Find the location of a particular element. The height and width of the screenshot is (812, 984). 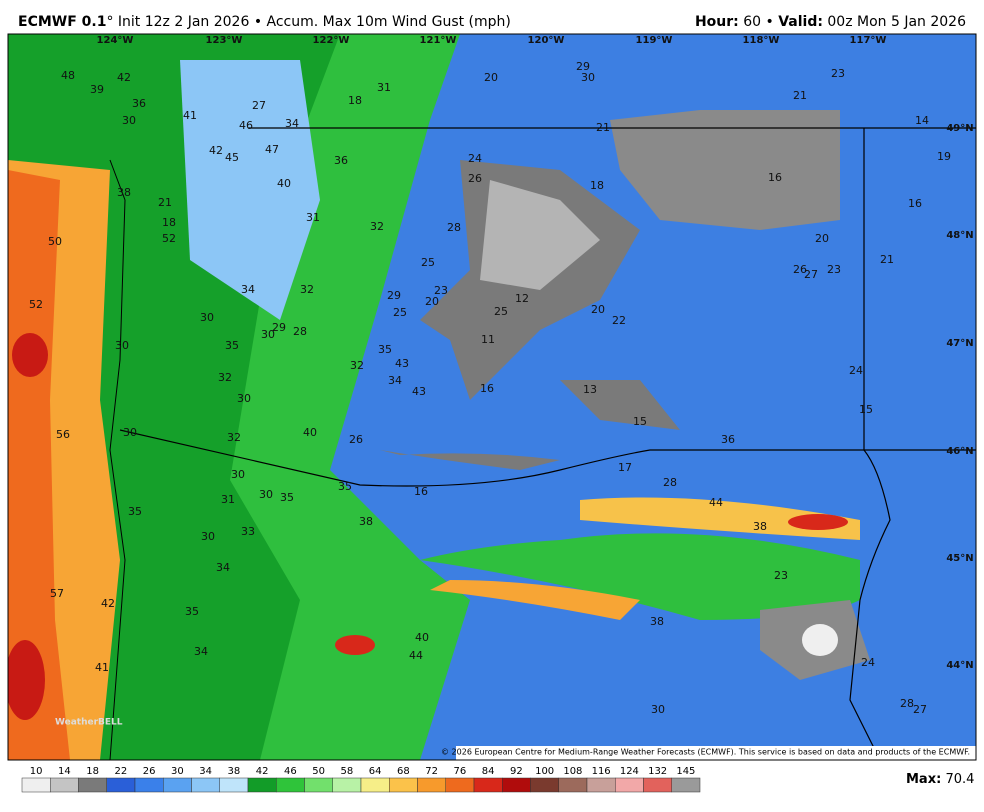

coastal-gusts is located at coordinates (39, 465).